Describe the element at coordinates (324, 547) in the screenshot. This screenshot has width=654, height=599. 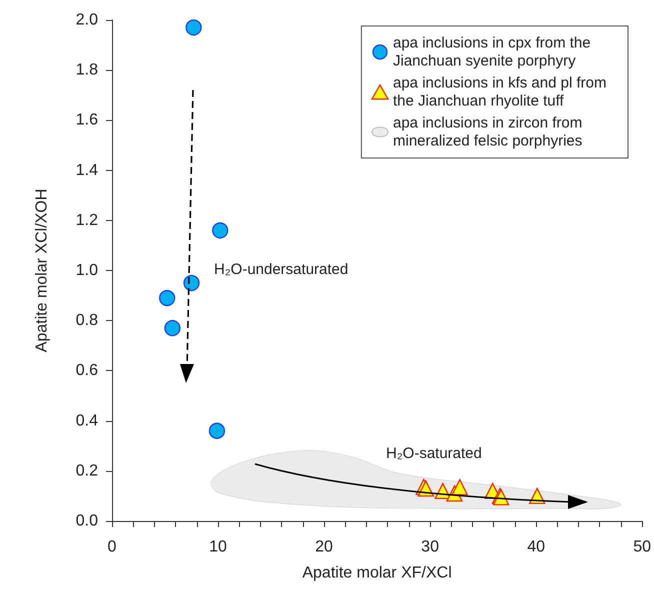
I see `x-tick-label: 20` at that location.